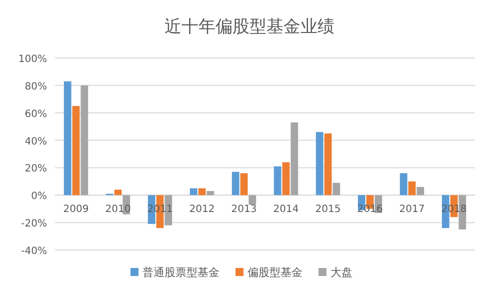 Image resolution: width=499 pixels, height=302 pixels. What do you see at coordinates (118, 210) in the screenshot?
I see `x-tick-label: 2010` at bounding box center [118, 210].